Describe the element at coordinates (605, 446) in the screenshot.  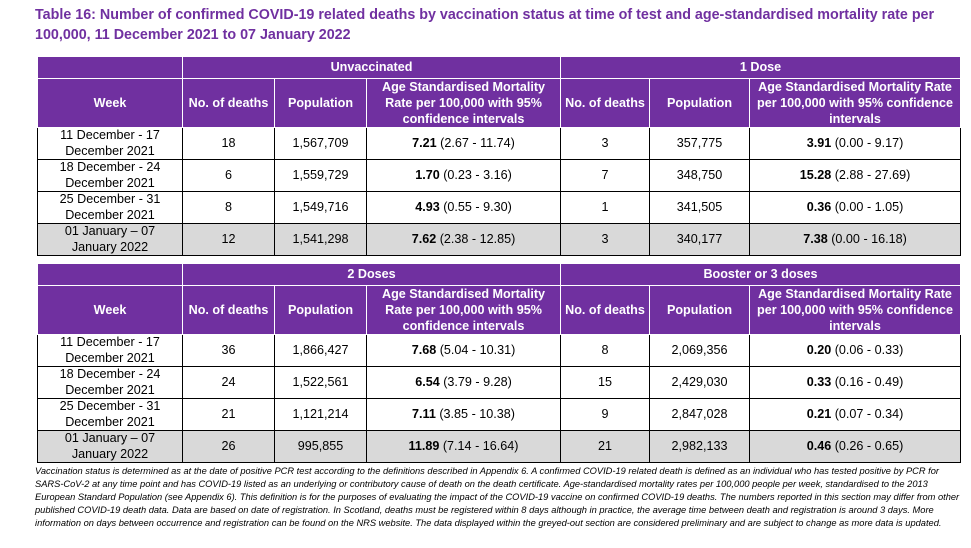
I see `deaths-cell: 21` at that location.